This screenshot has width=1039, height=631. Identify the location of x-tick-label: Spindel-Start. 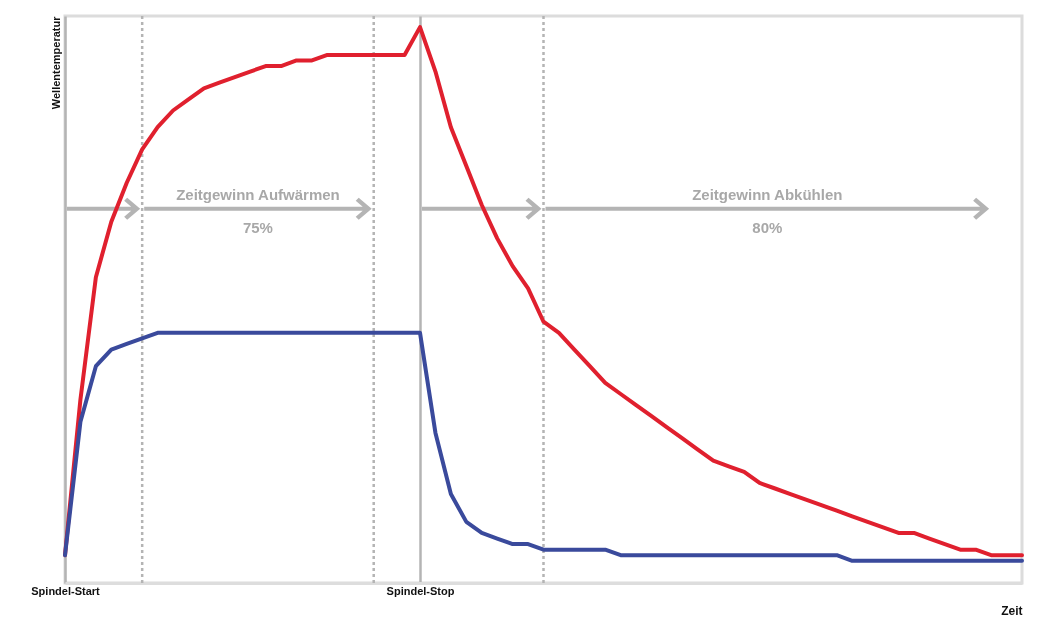
(66, 590).